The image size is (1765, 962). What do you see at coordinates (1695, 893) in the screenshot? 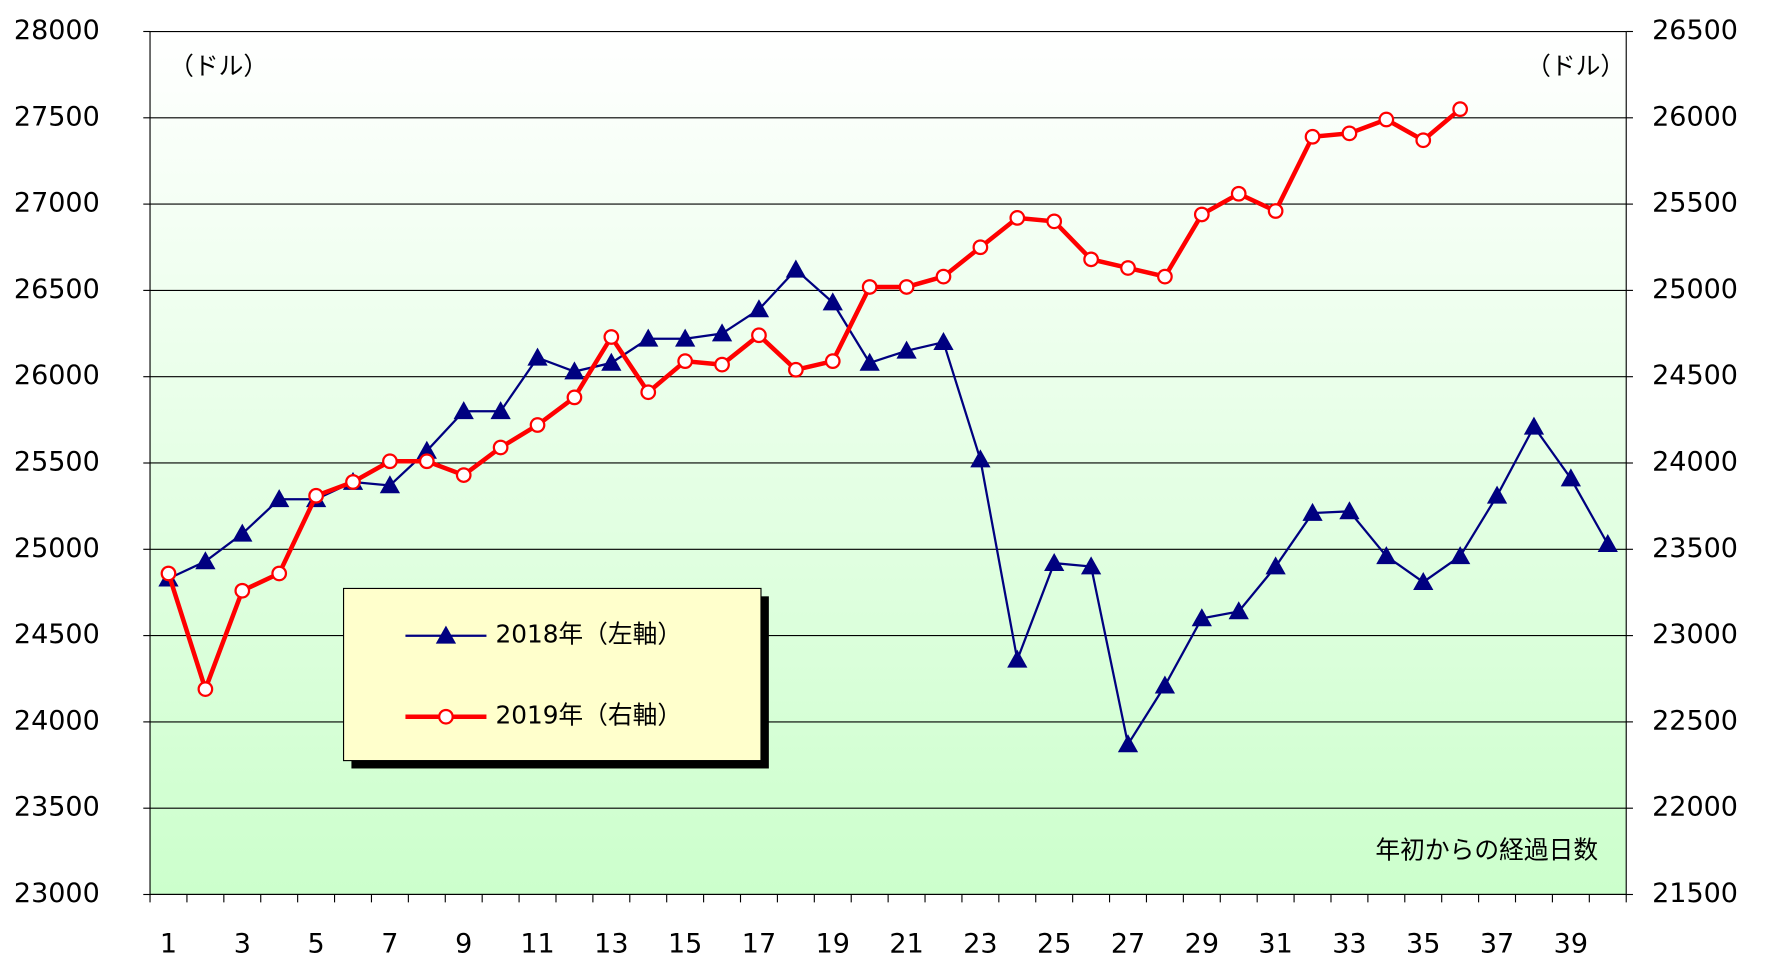
I see `y2-tick-label: 21500` at bounding box center [1695, 893].